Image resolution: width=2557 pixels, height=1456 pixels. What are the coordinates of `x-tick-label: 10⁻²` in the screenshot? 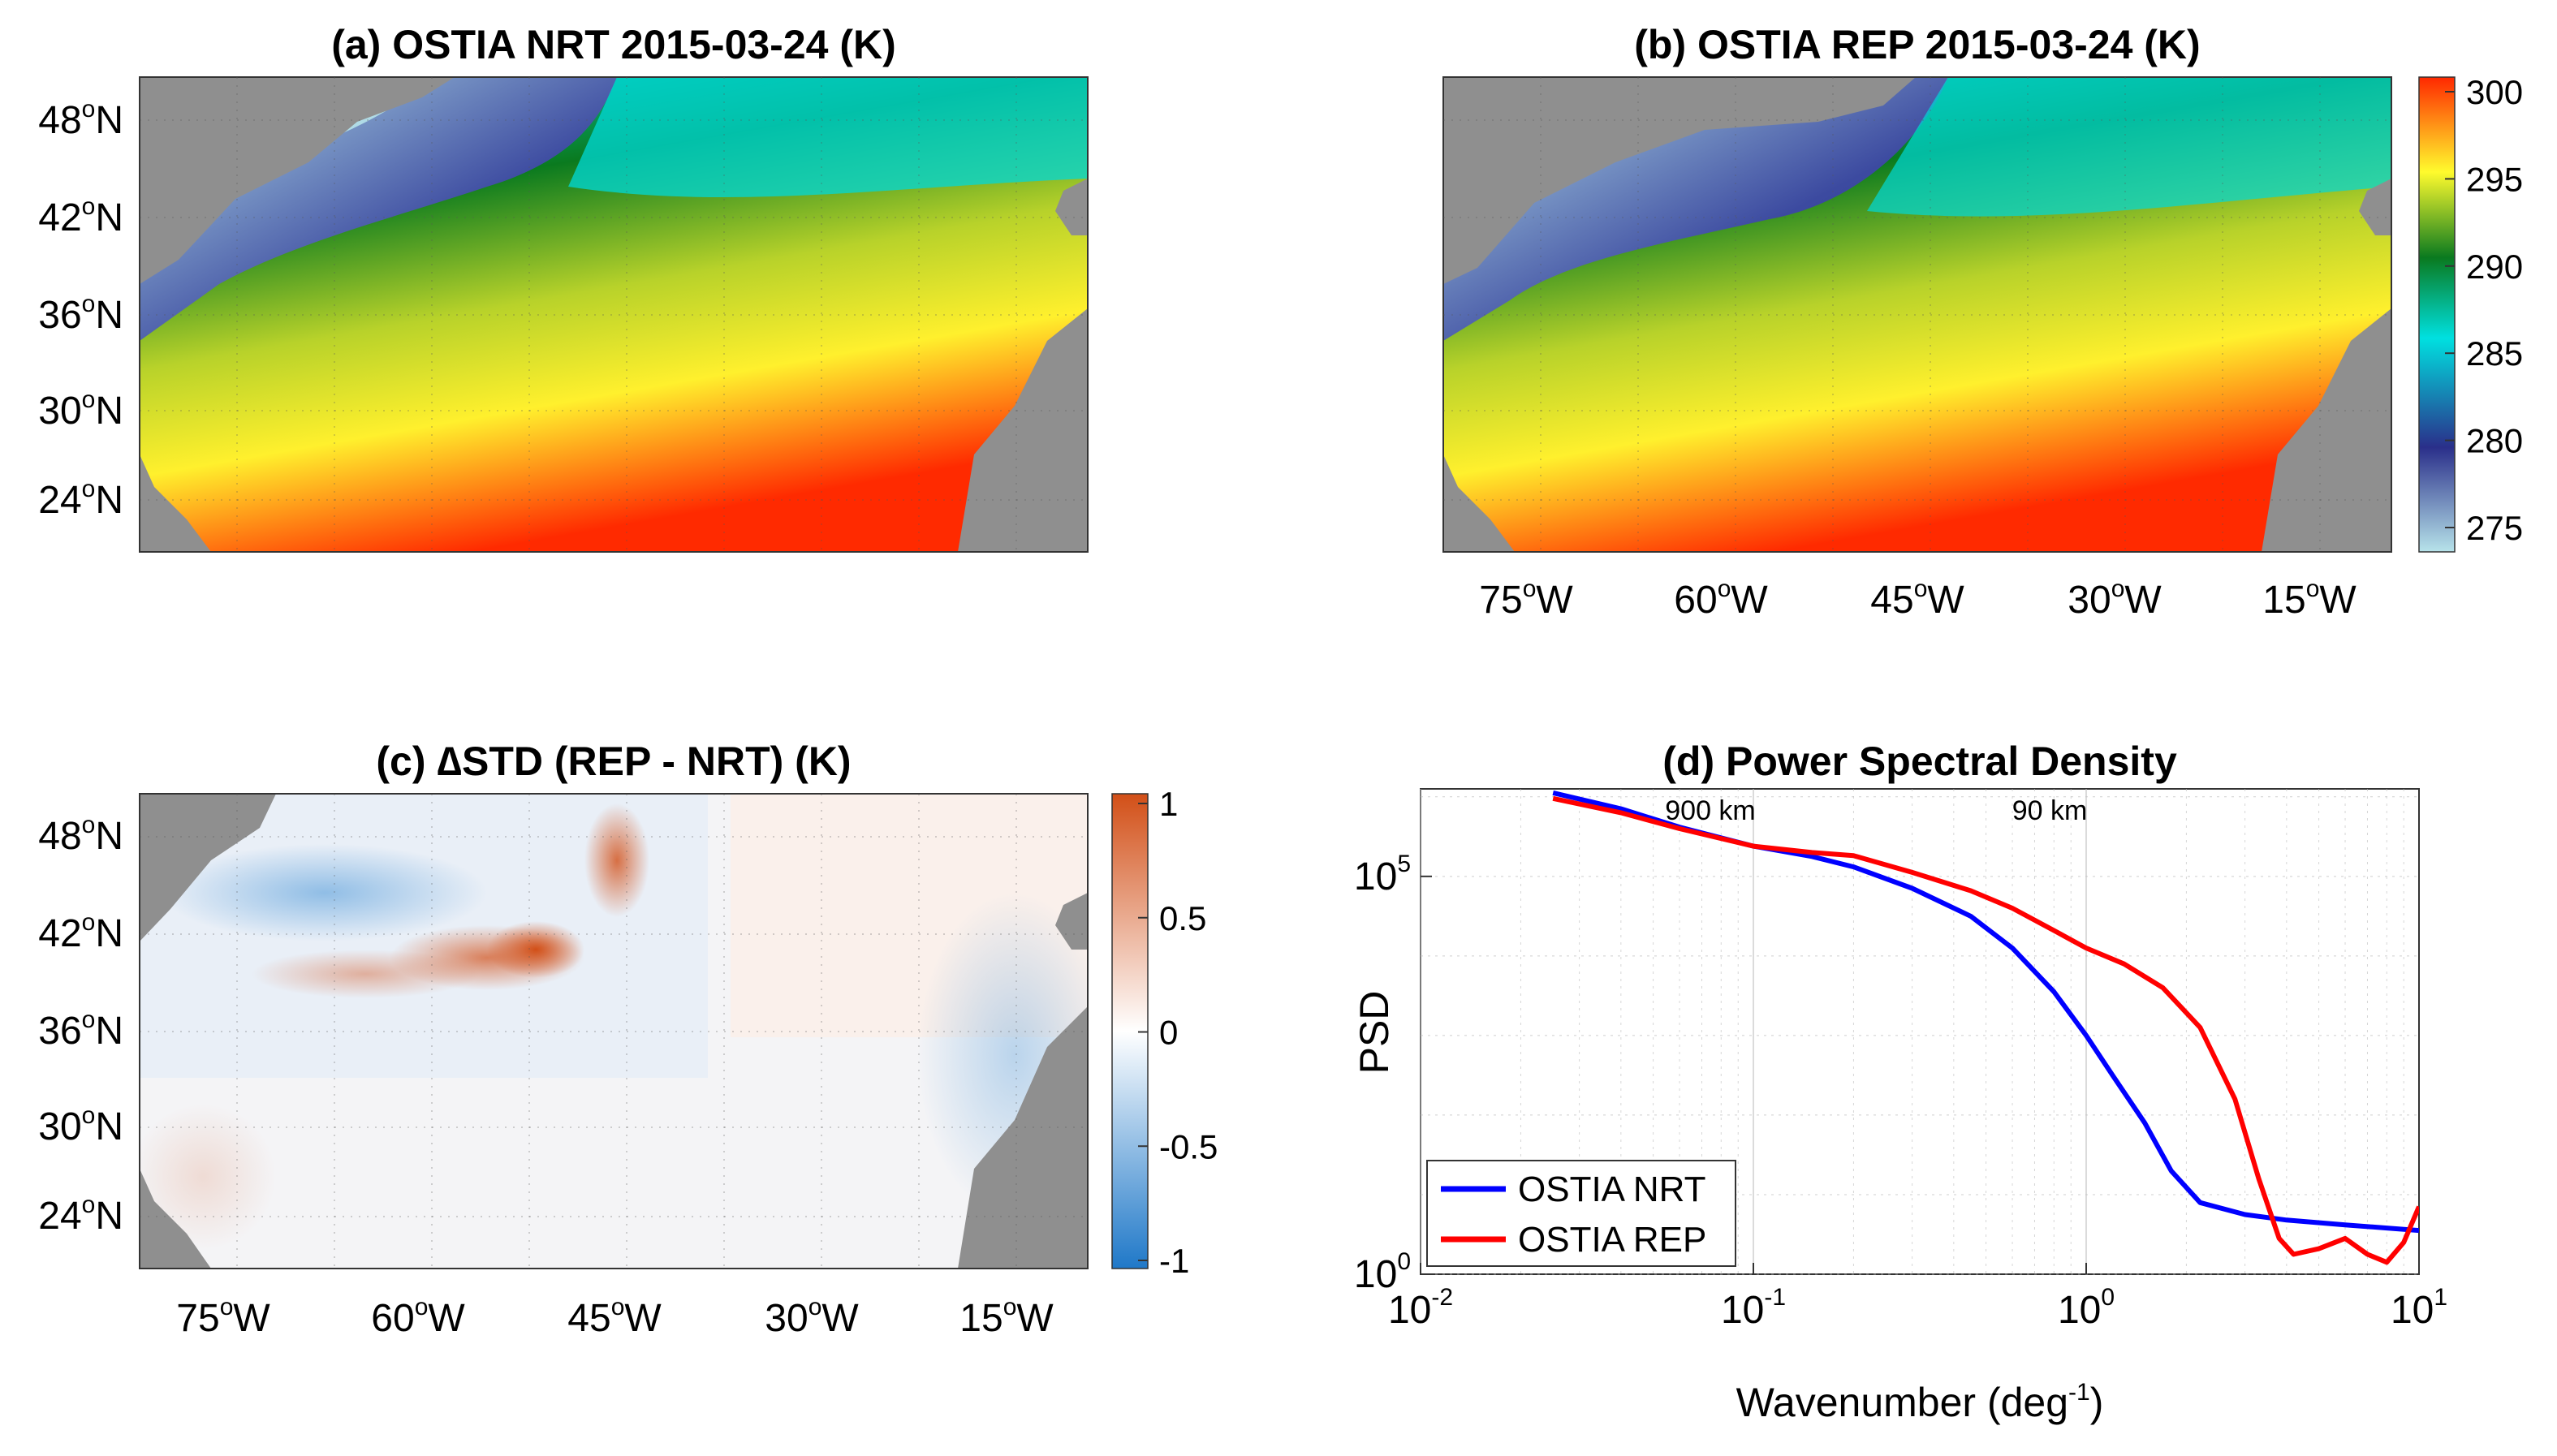 It's located at (1420, 1308).